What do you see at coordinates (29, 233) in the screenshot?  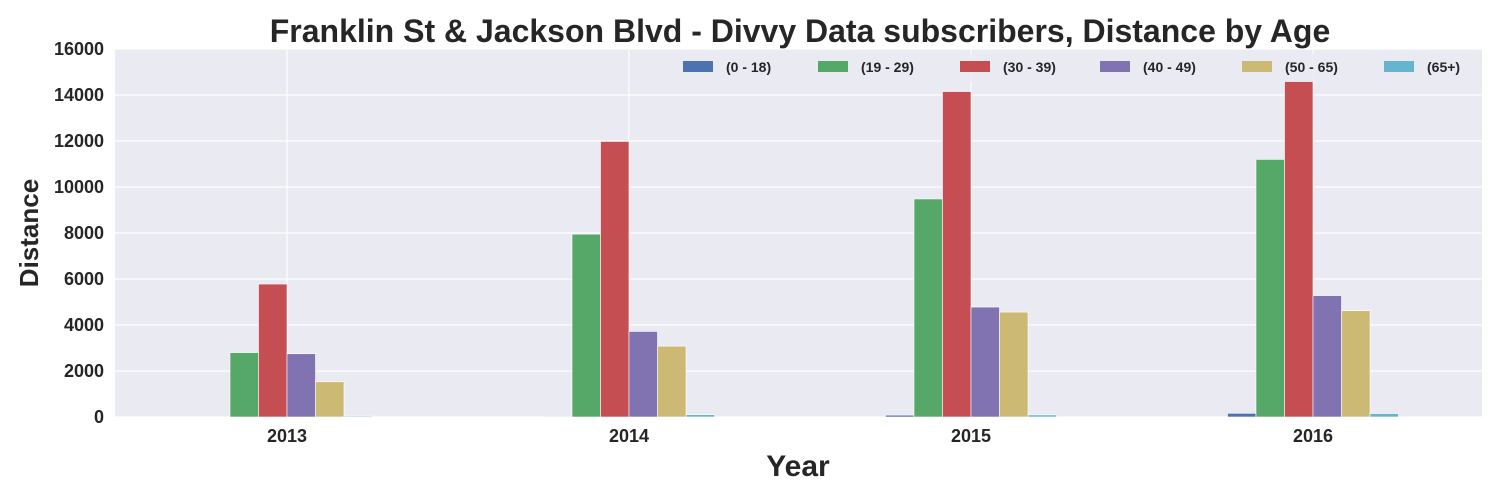 I see `y-axis-label: Distance` at bounding box center [29, 233].